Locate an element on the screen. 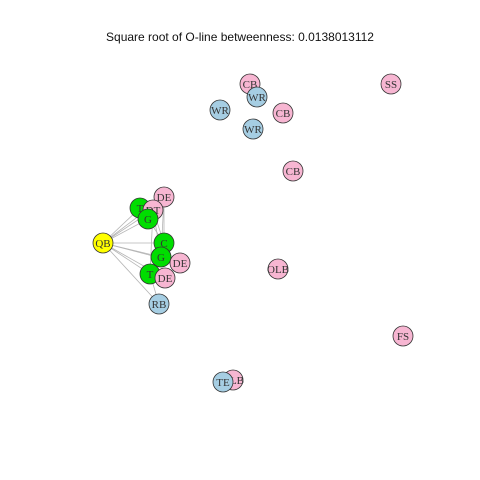 The image size is (480, 480). node-te1: TE is located at coordinates (223, 382).